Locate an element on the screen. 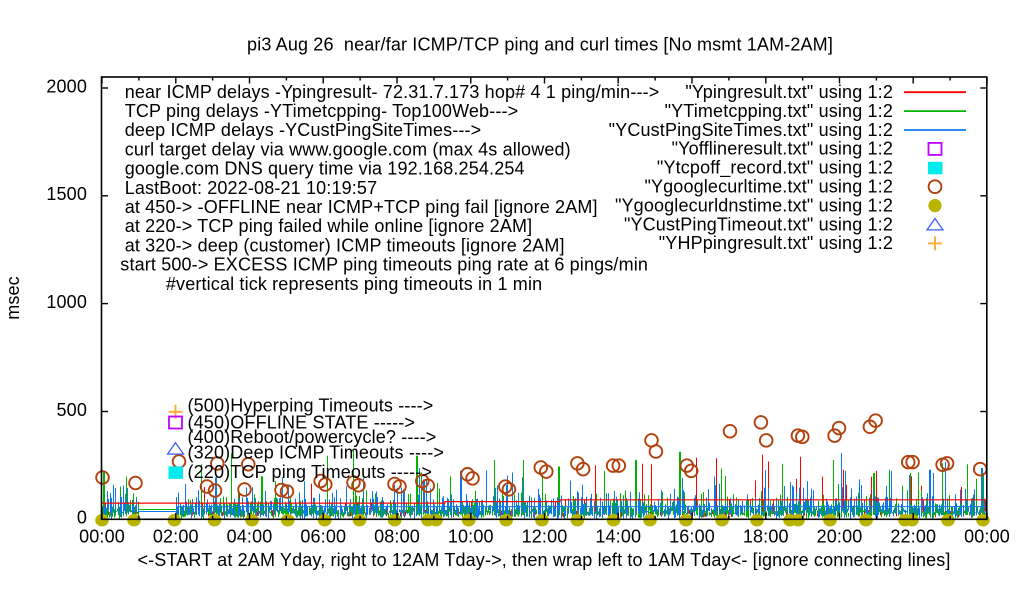  svg-text: 22:00 is located at coordinates (913, 536).